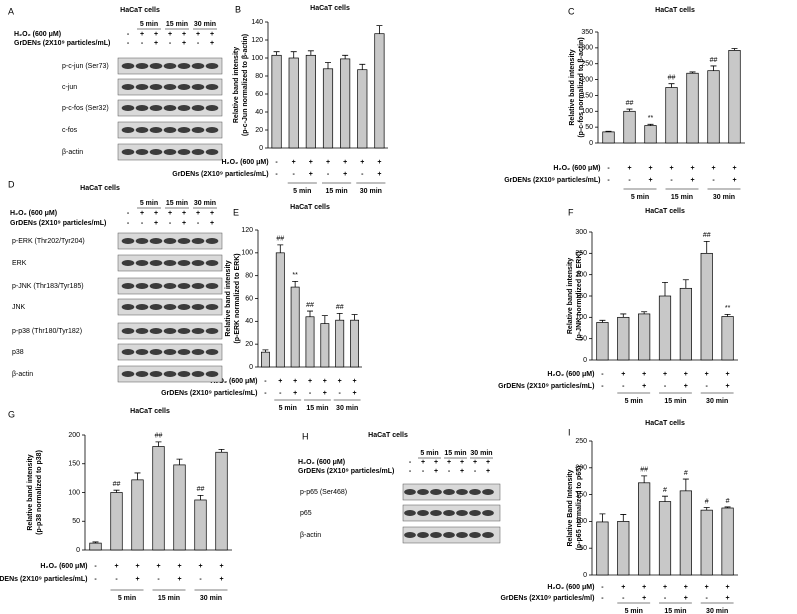  Describe the element at coordinates (585, 360) in the screenshot. I see `y-tick-label: 0` at that location.